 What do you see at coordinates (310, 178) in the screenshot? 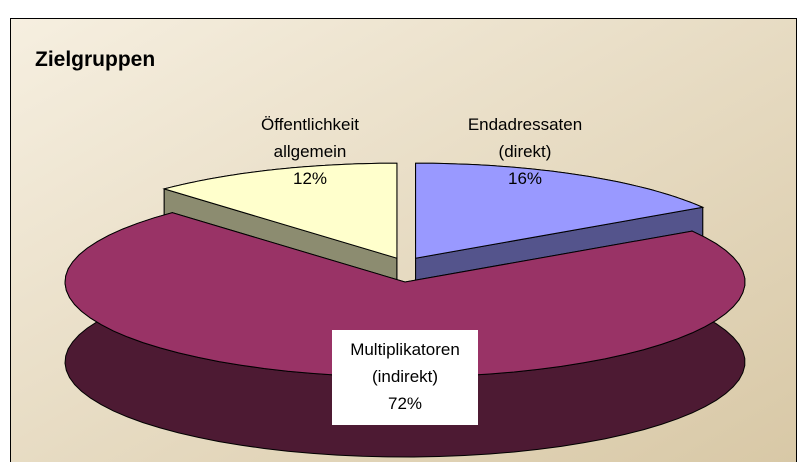
I see `slice-value-label: 12%` at bounding box center [310, 178].